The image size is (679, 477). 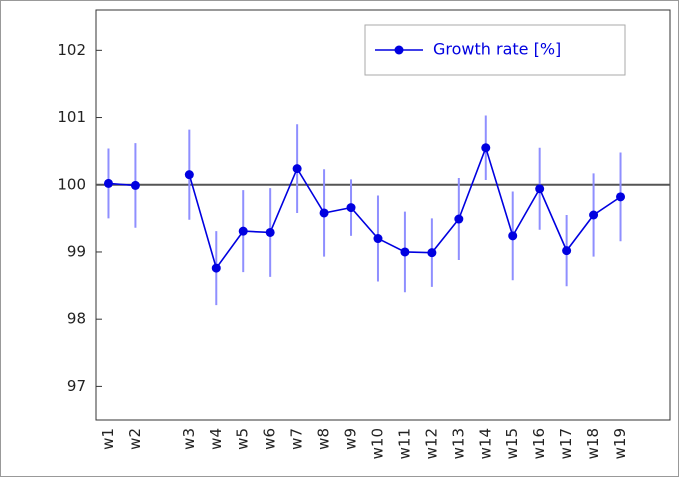 I want to click on x-tick-label: w13, so click(x=458, y=443).